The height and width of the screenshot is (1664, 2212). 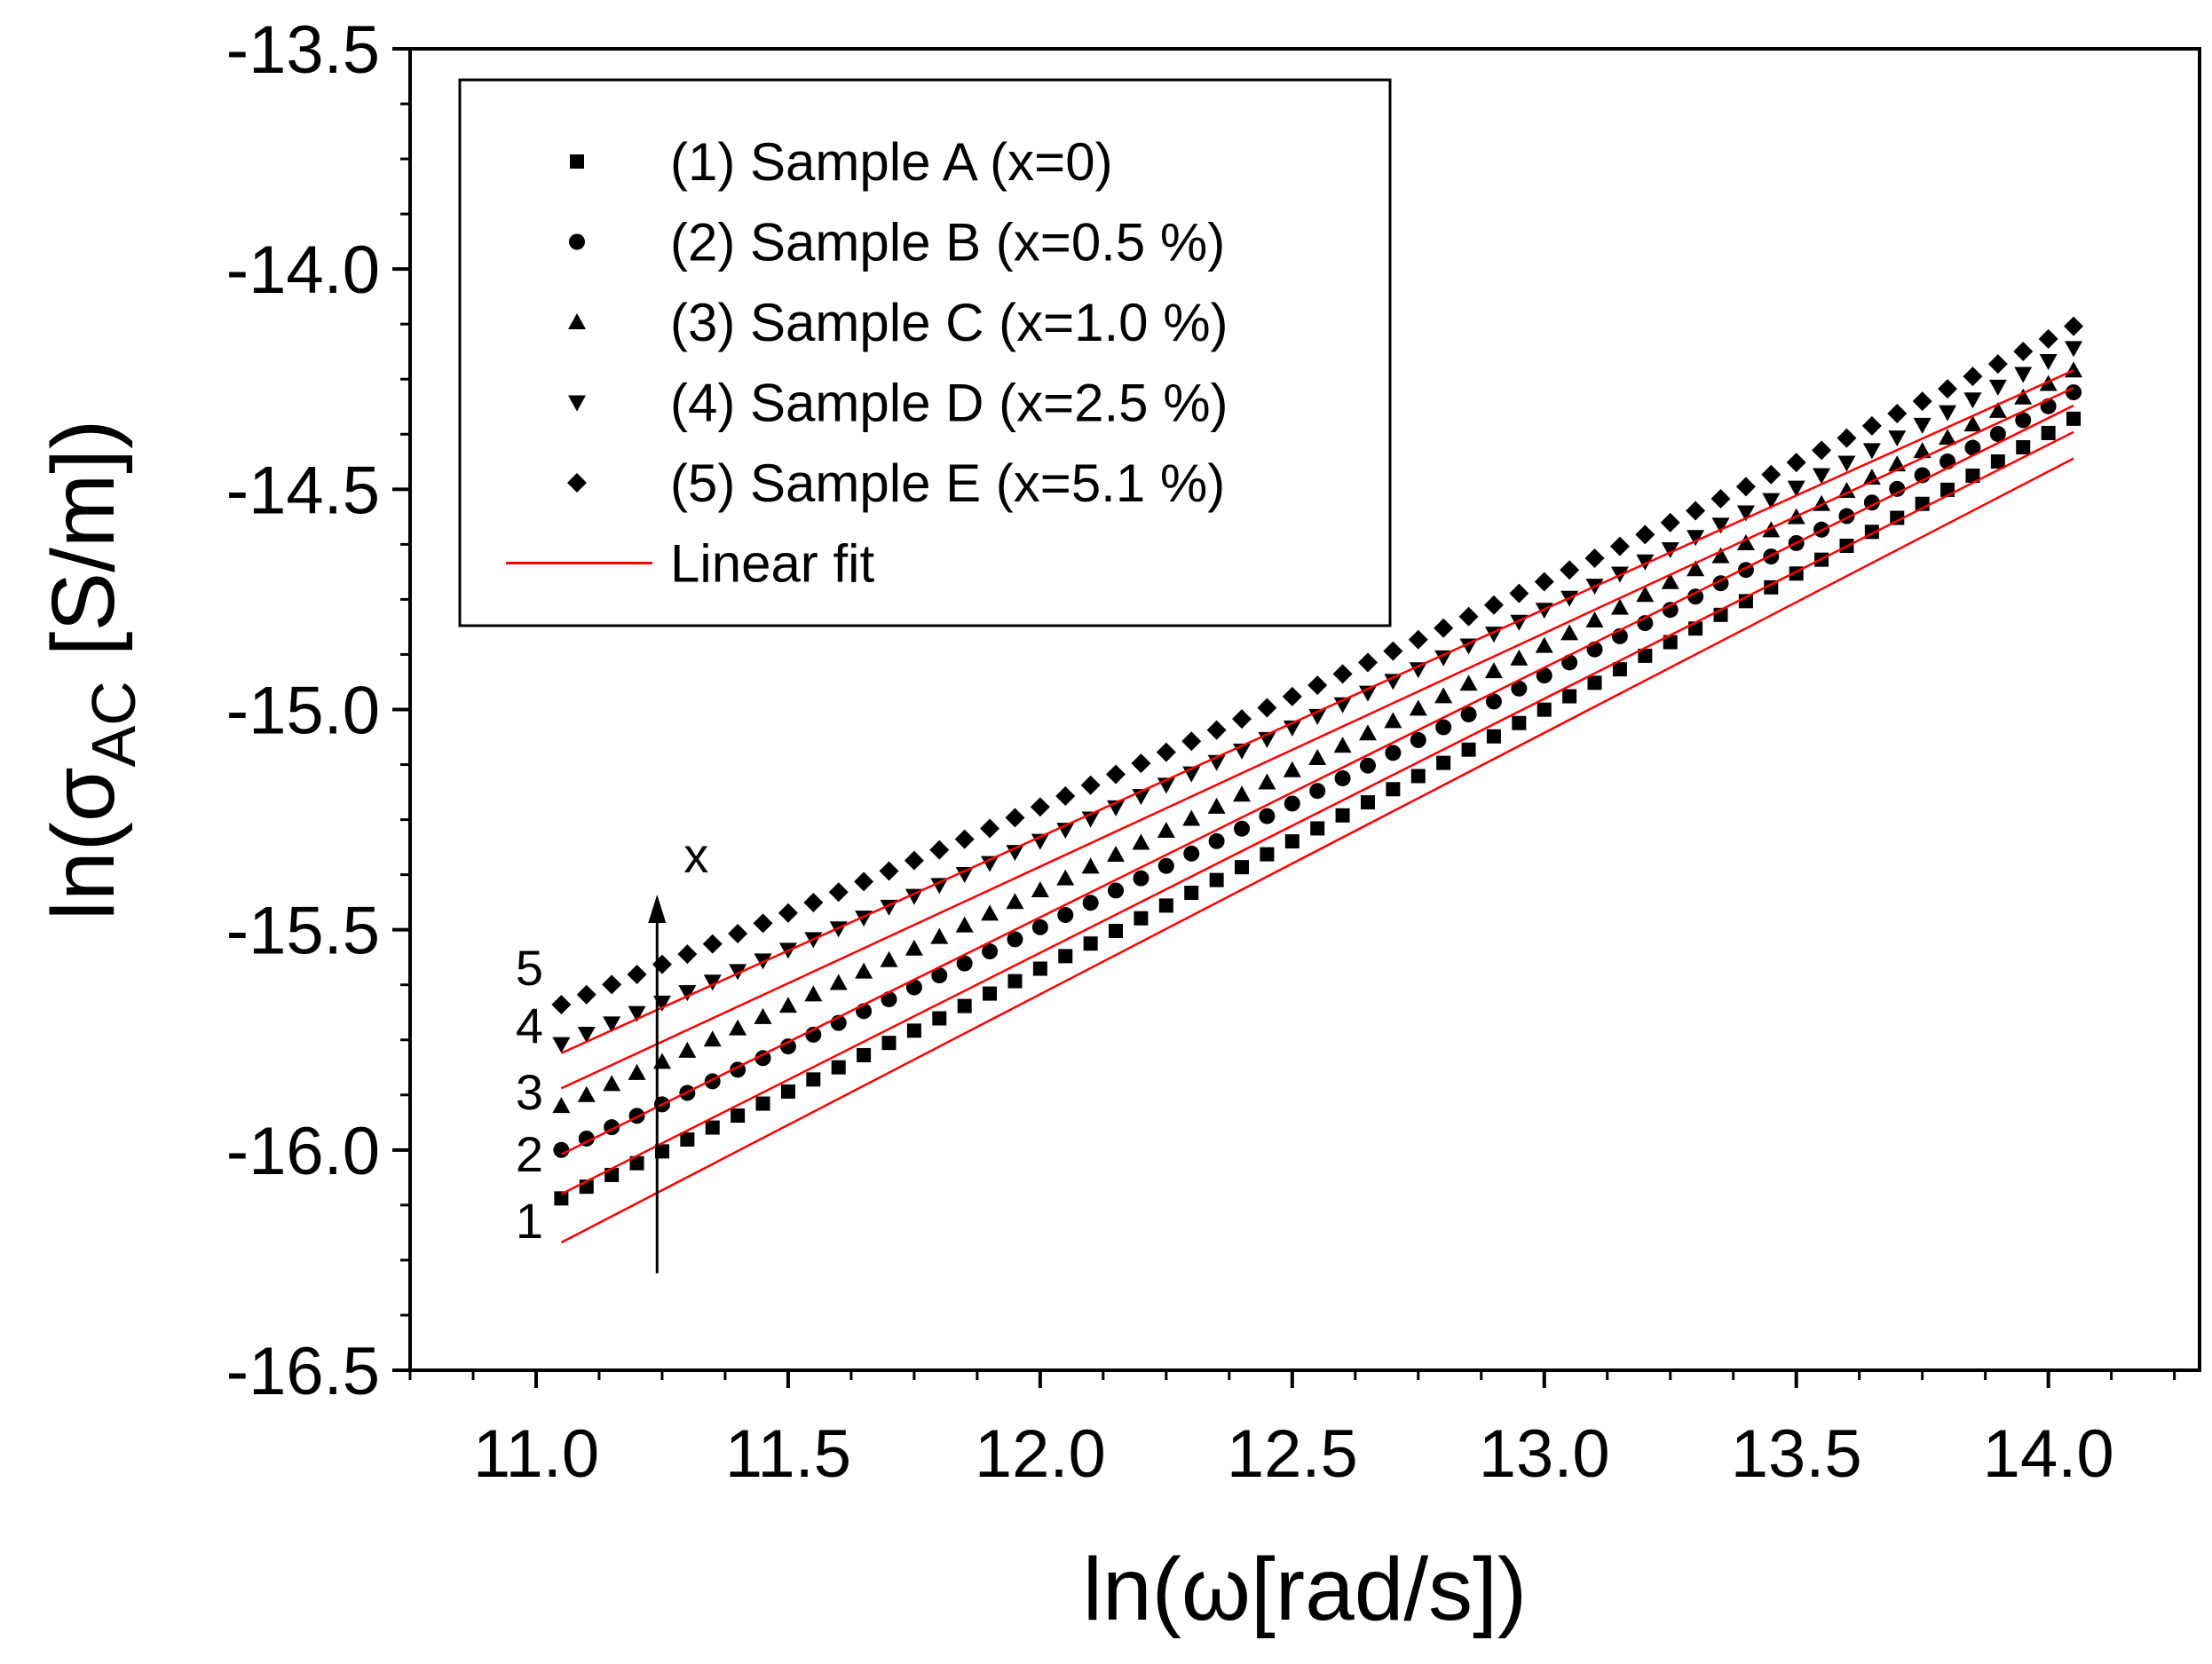 What do you see at coordinates (947, 483) in the screenshot?
I see `legend-label-5: (5) Sample E (x=5.1 %)` at bounding box center [947, 483].